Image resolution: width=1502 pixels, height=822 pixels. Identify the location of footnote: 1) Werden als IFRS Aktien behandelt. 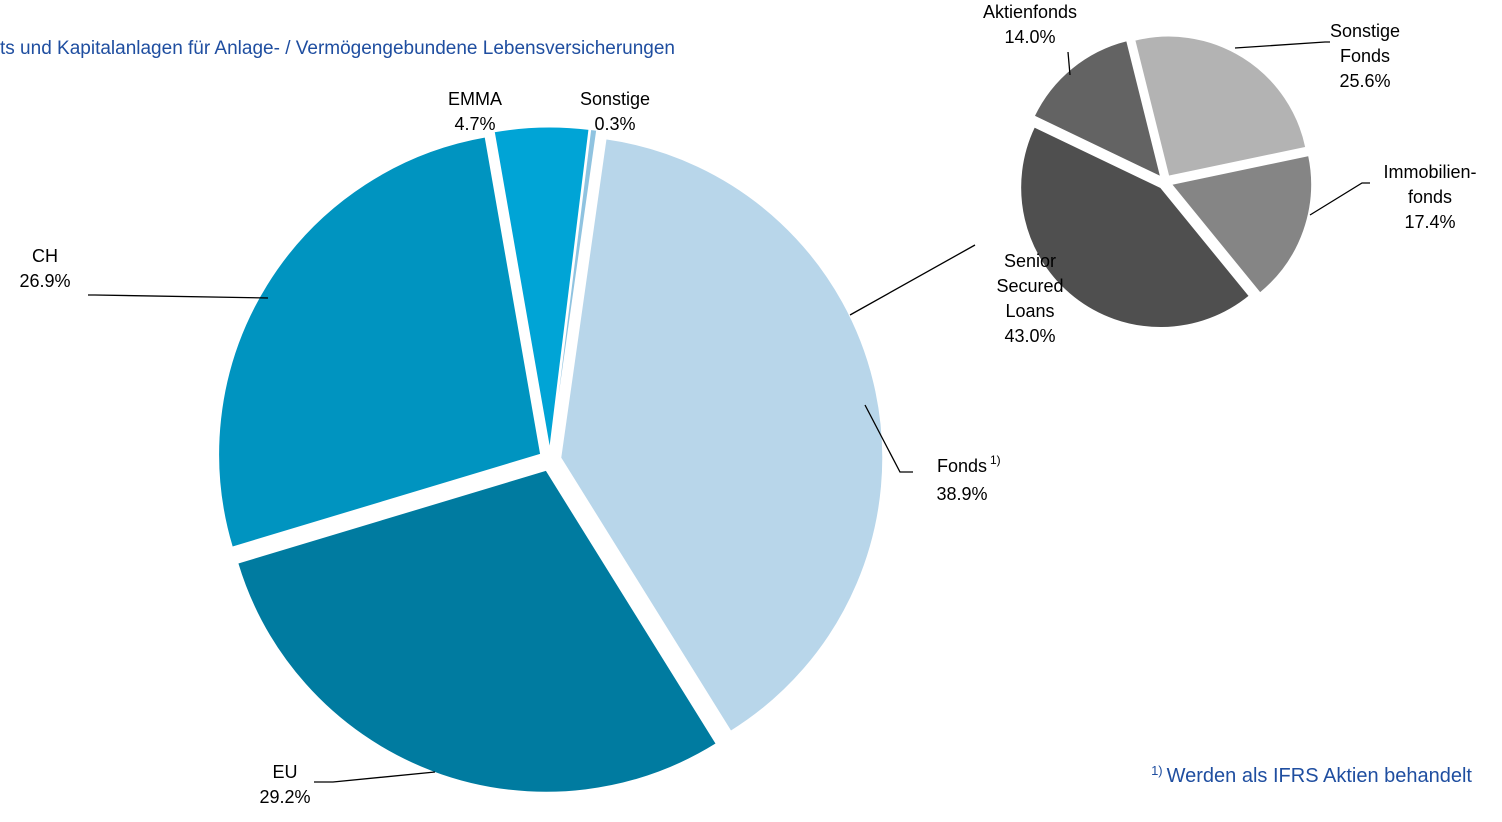
(1311, 775).